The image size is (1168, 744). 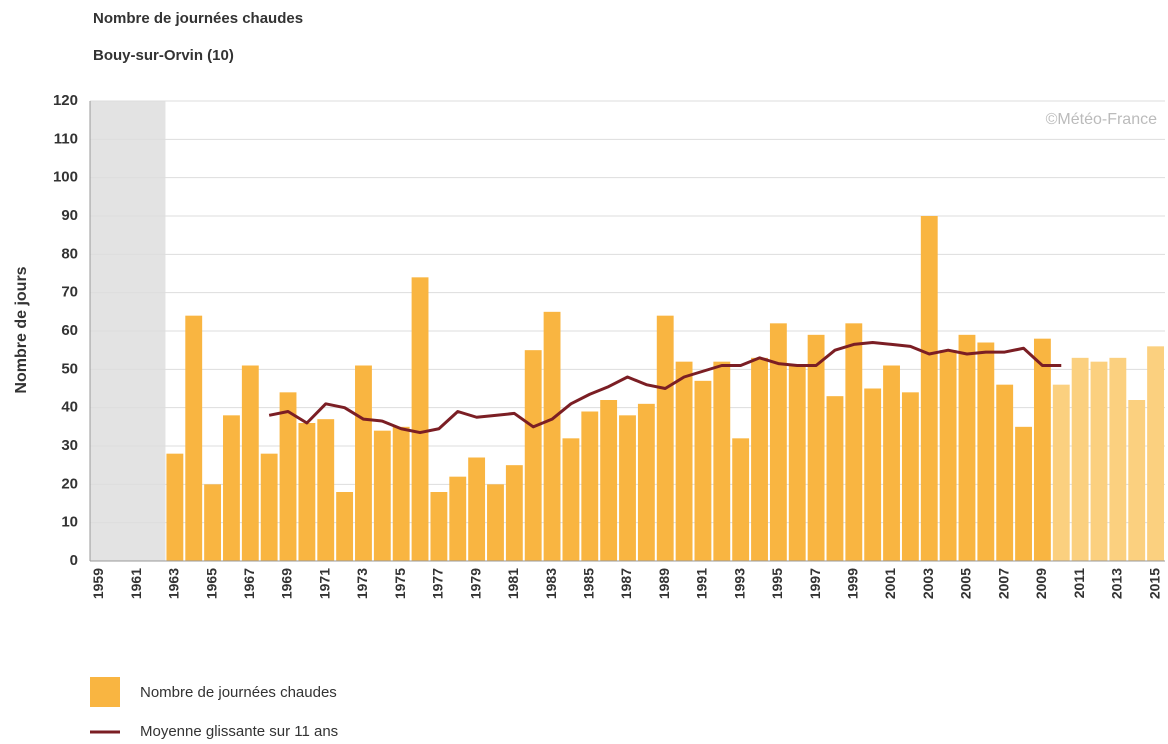 I want to click on chart-subtitle: Bouy-sur-Orvin (10), so click(x=163, y=55).